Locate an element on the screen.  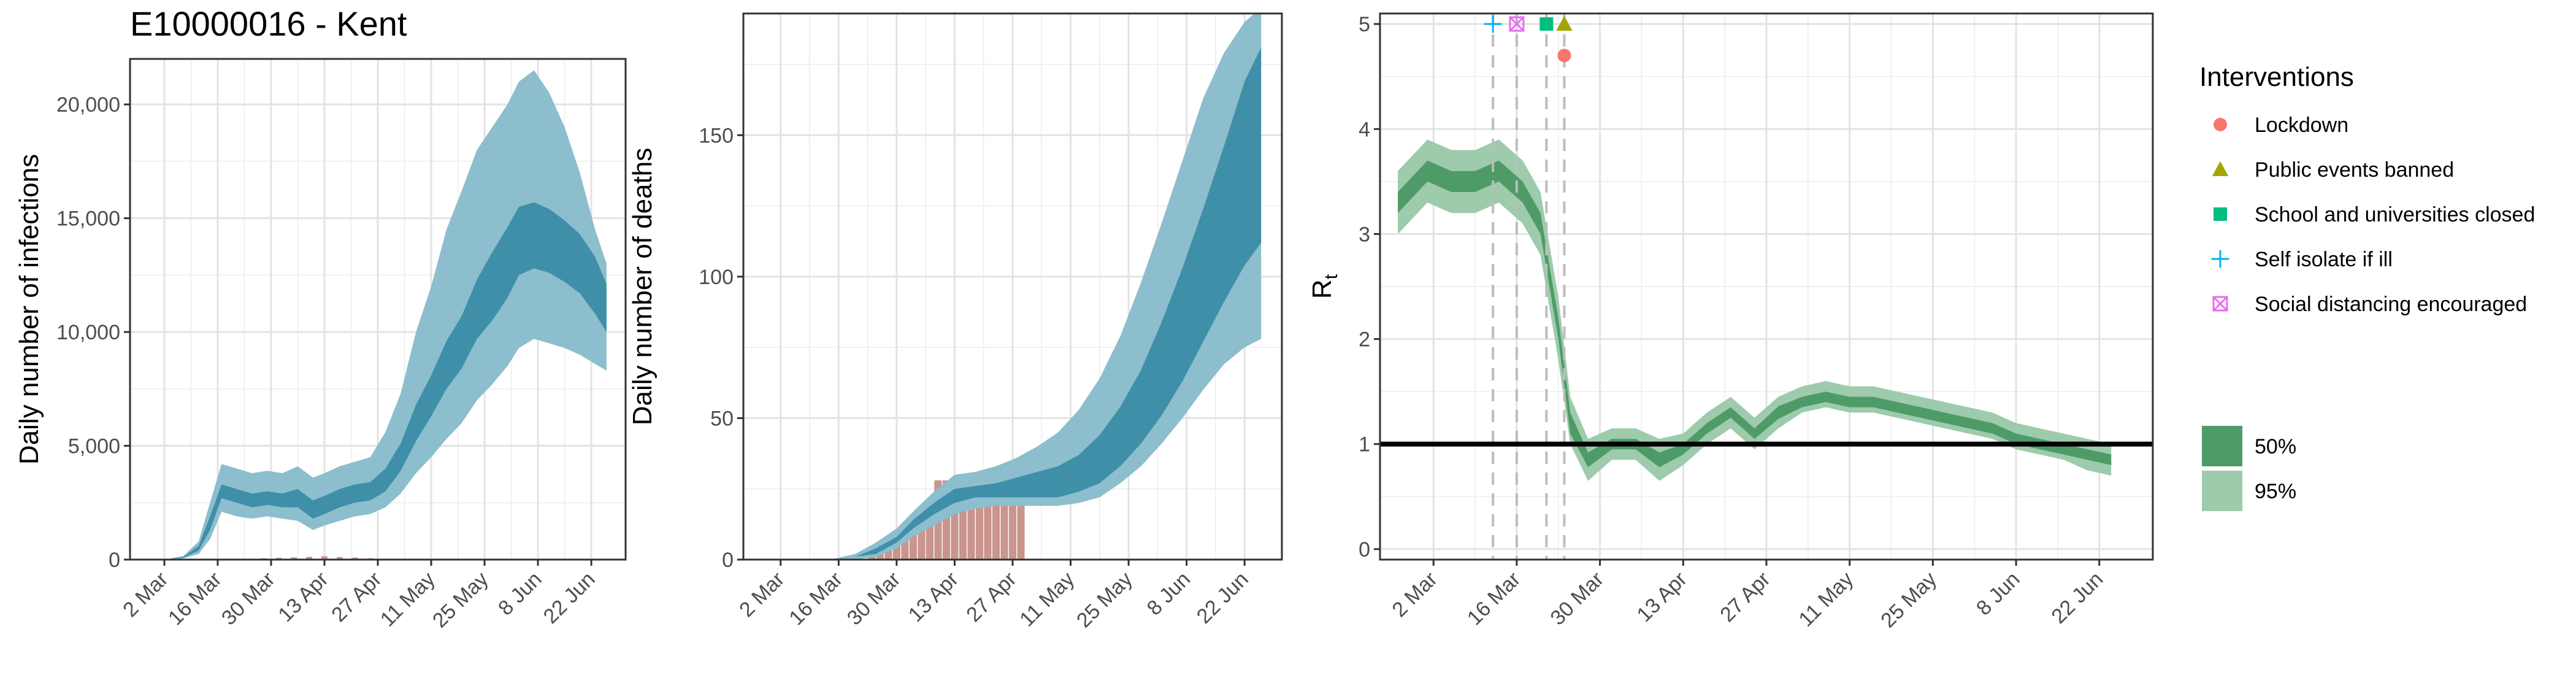
ci-legend: 50% 95% is located at coordinates (2249, 468).